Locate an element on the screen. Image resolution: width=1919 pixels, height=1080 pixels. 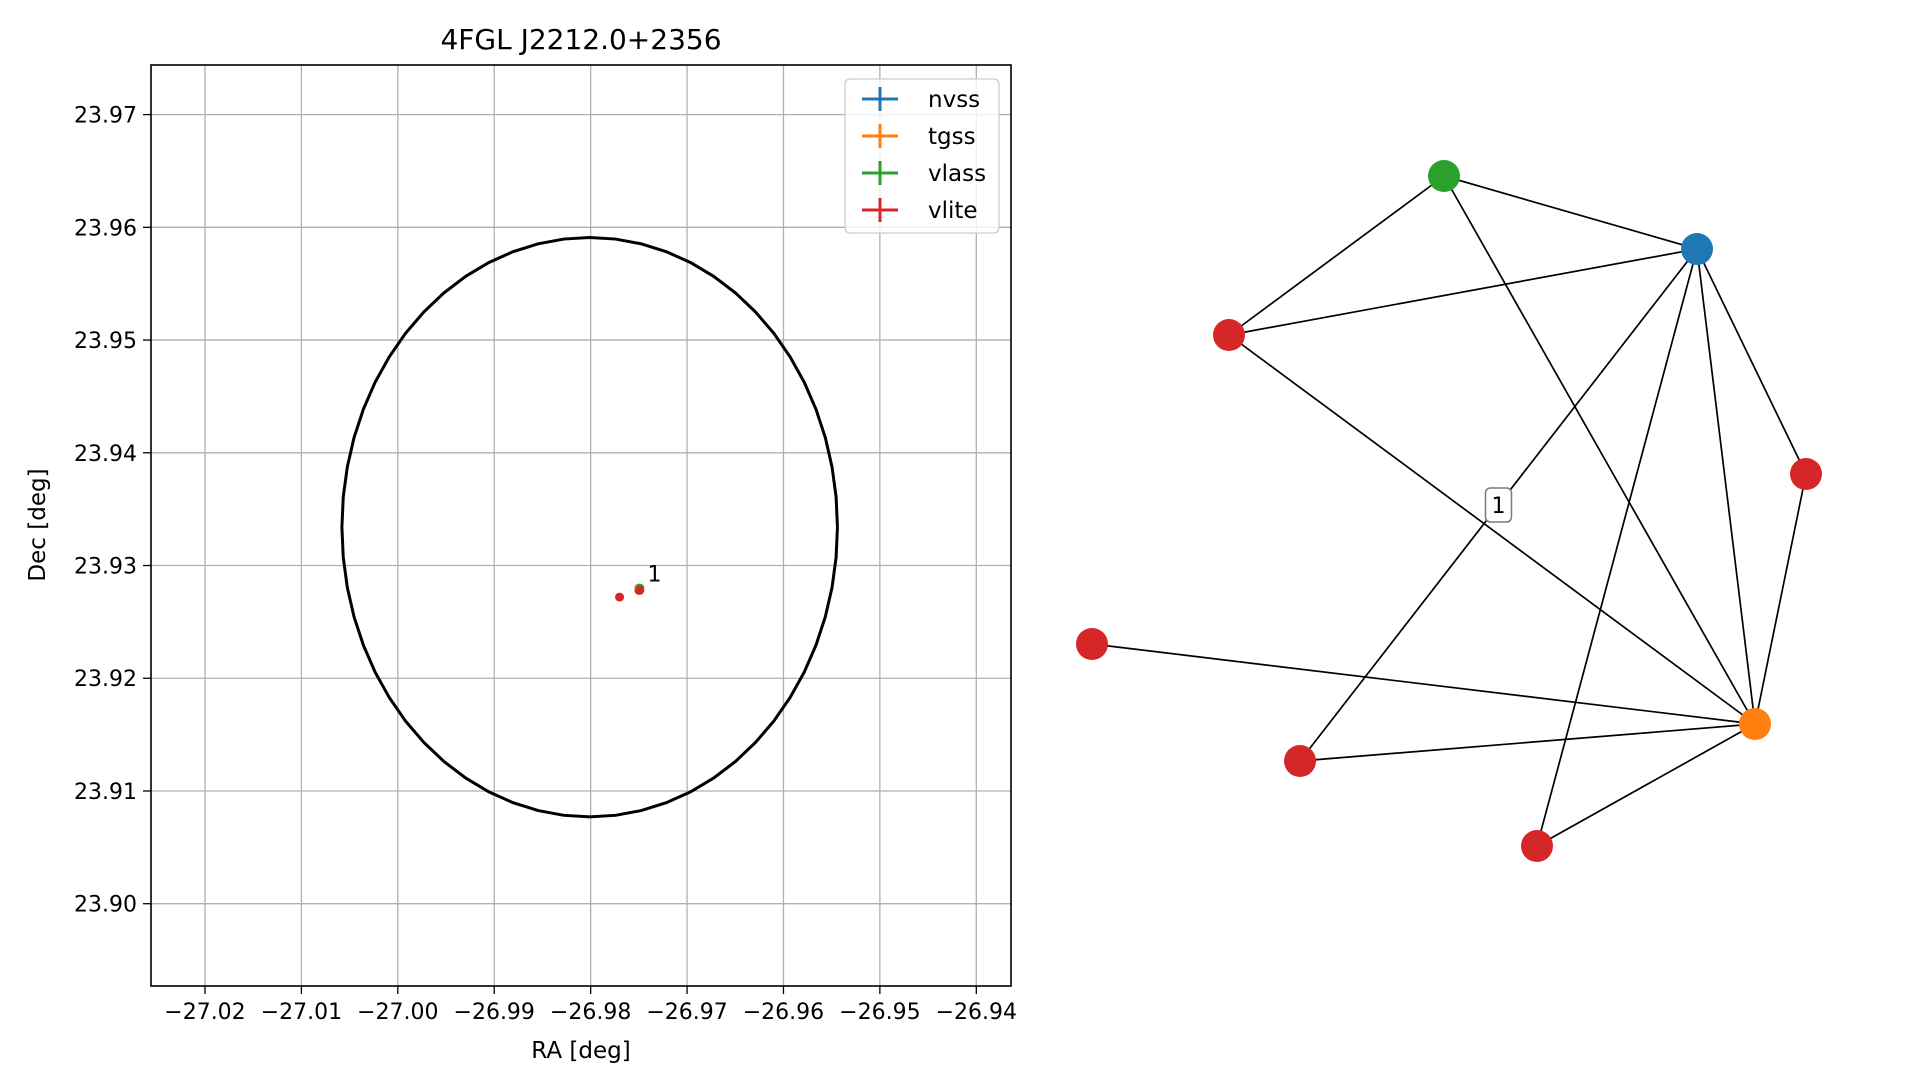
y-tick-label: 23.96 is located at coordinates (105, 228).